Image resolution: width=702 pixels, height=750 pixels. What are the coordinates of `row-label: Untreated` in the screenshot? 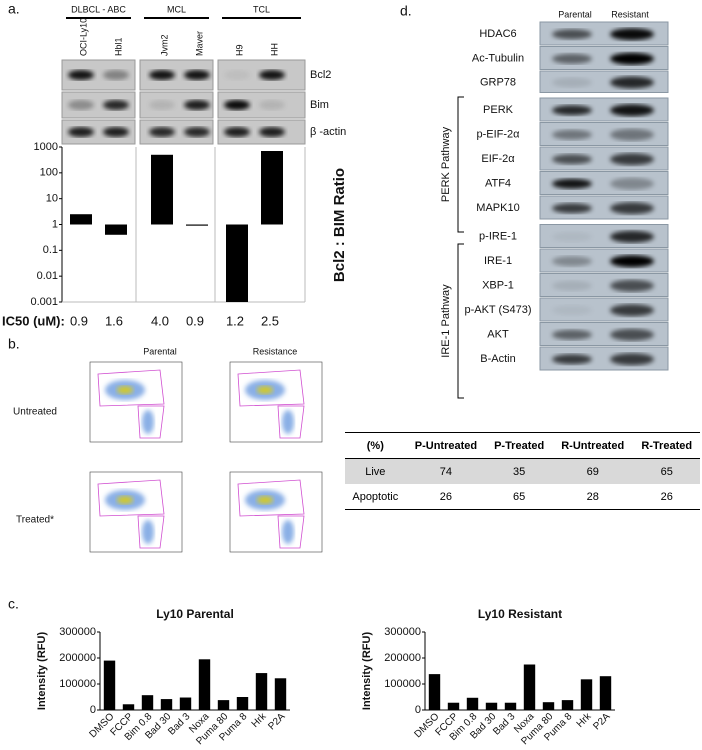 It's located at (35, 412).